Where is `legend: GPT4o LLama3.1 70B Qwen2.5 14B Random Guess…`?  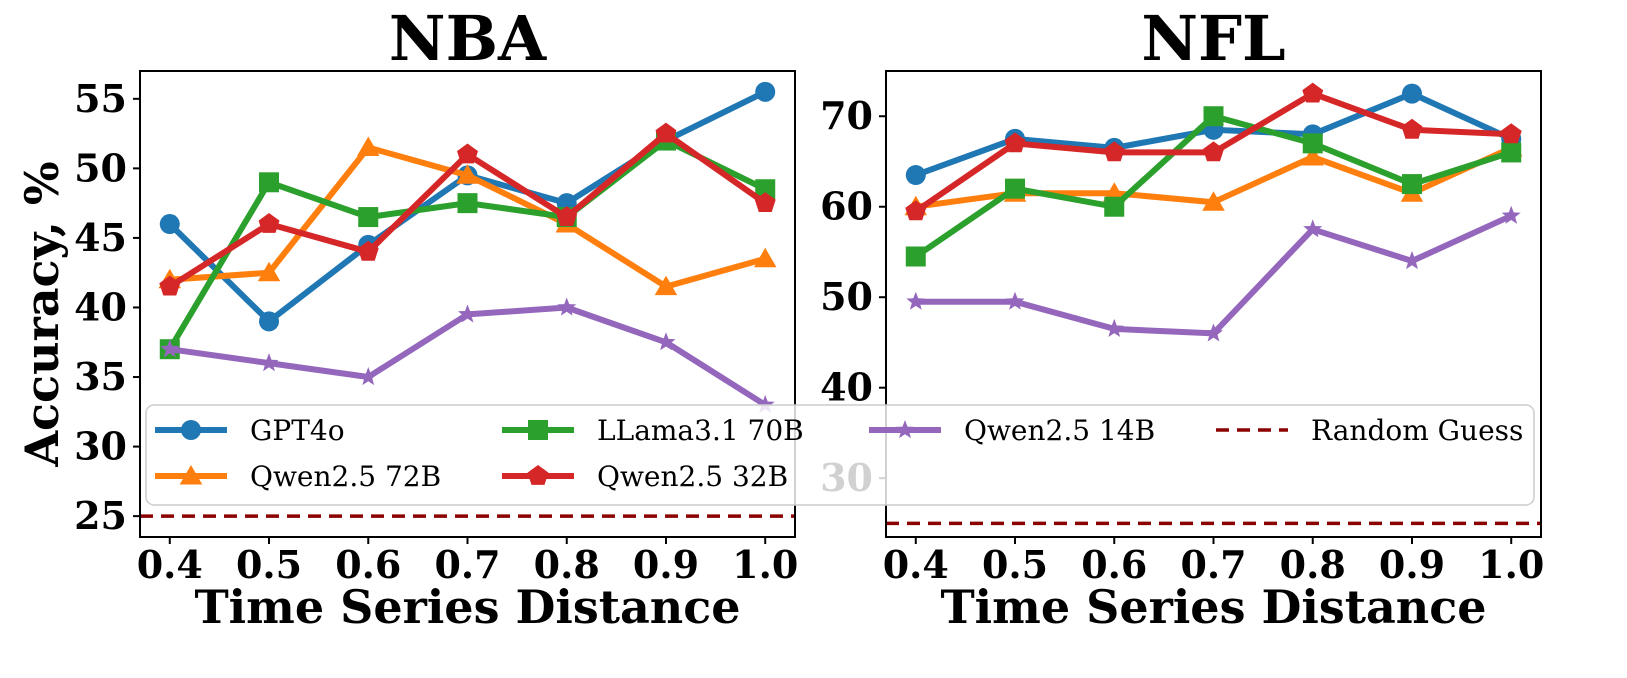
legend: GPT4o LLama3.1 70B Qwen2.5 14B Random Guess… is located at coordinates (840, 455).